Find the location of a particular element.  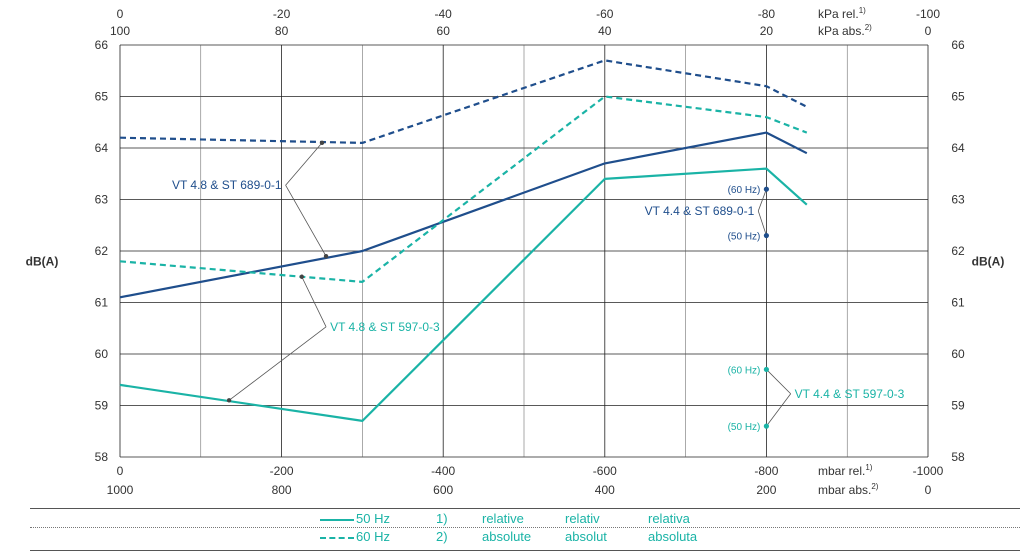

legend-bottom-rule is located at coordinates (525, 550).